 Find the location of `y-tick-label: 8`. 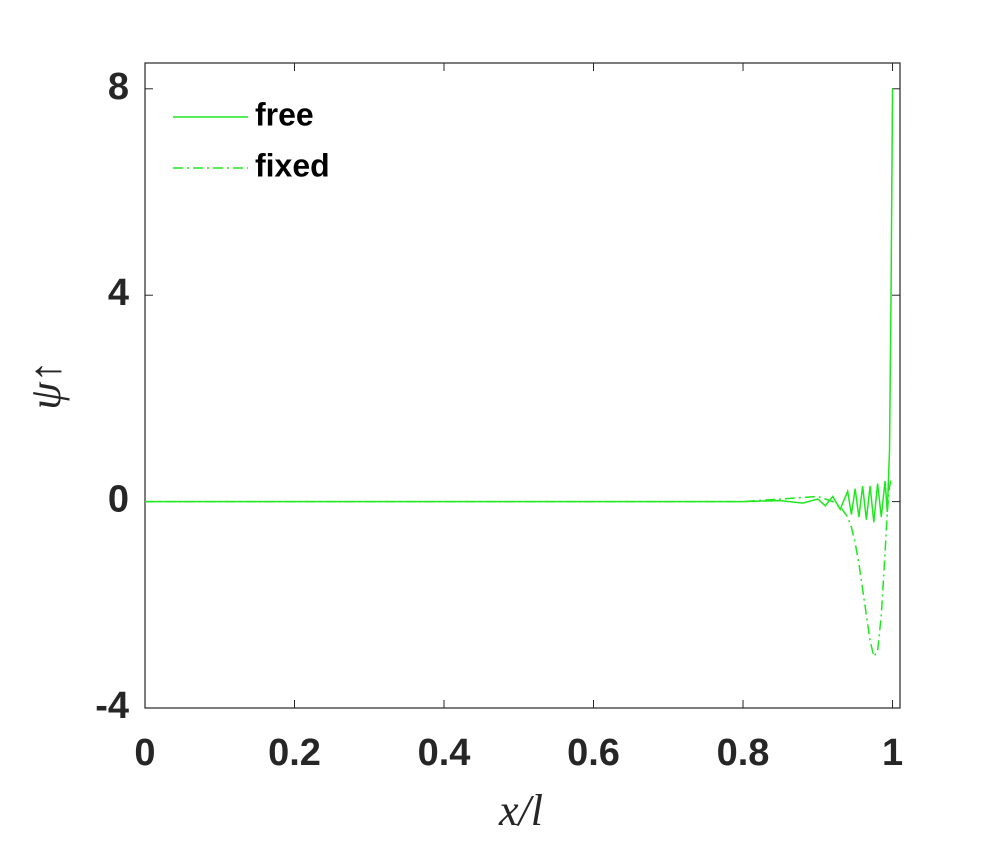

y-tick-label: 8 is located at coordinates (118, 87).